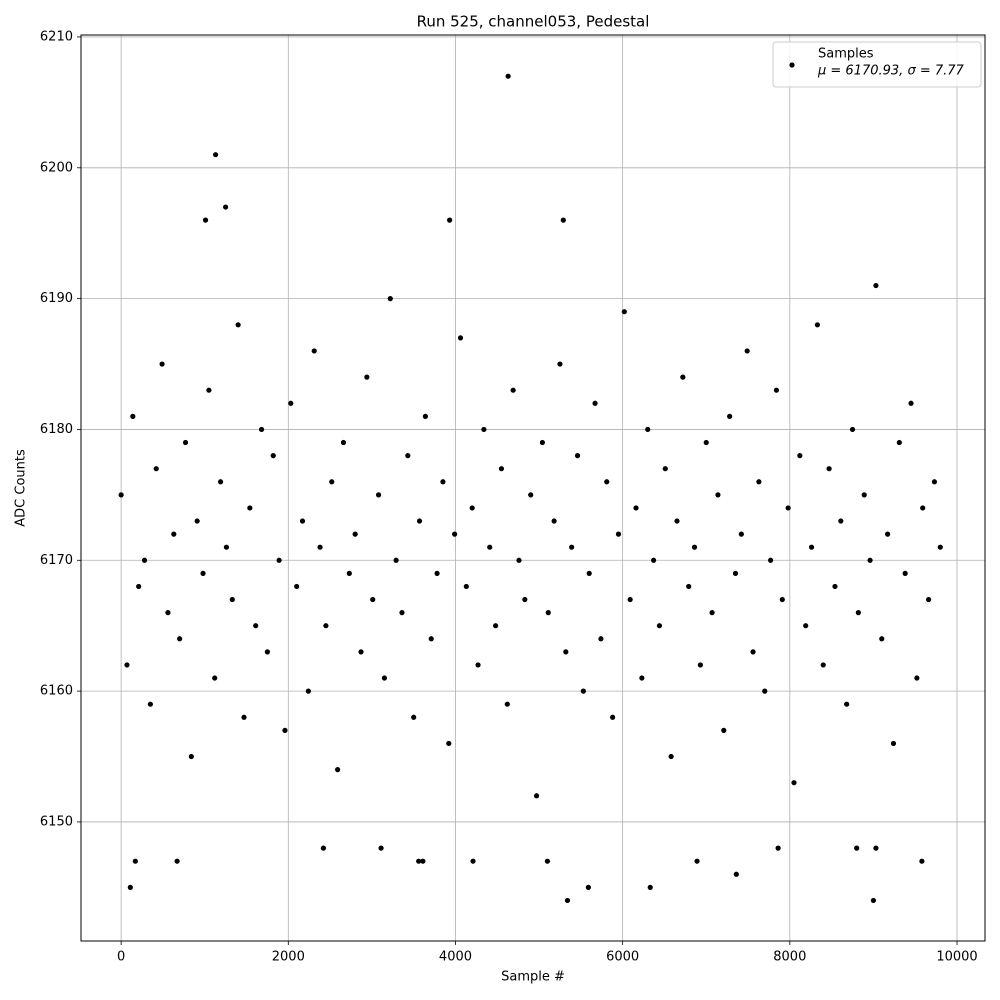 This screenshot has width=1000, height=1000. Describe the element at coordinates (121, 957) in the screenshot. I see `x-tick-label: 0` at that location.